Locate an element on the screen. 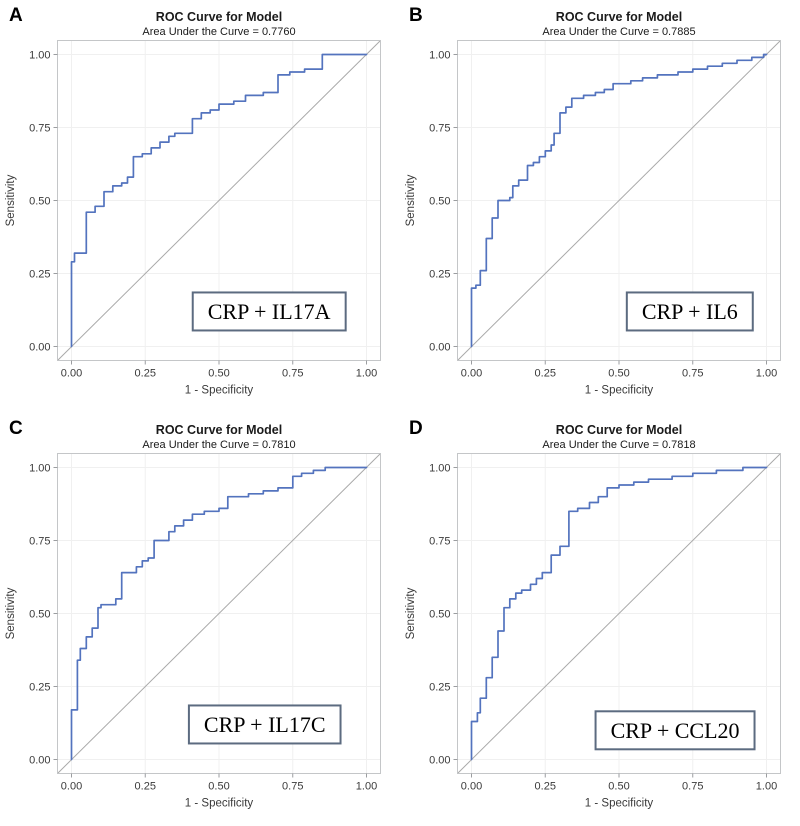  panel-letter-d: D is located at coordinates (416, 428).